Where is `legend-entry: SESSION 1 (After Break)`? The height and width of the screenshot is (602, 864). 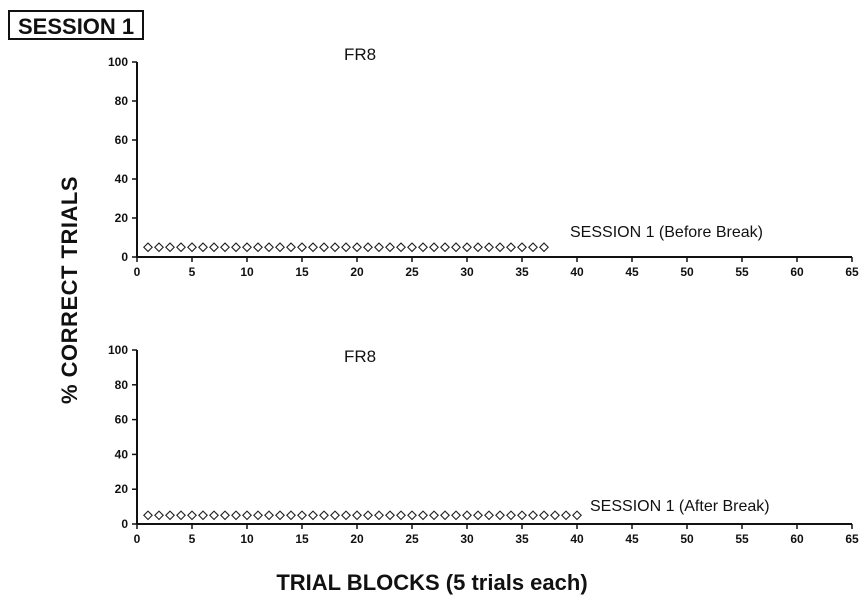
legend-entry: SESSION 1 (After Break) is located at coordinates (680, 506).